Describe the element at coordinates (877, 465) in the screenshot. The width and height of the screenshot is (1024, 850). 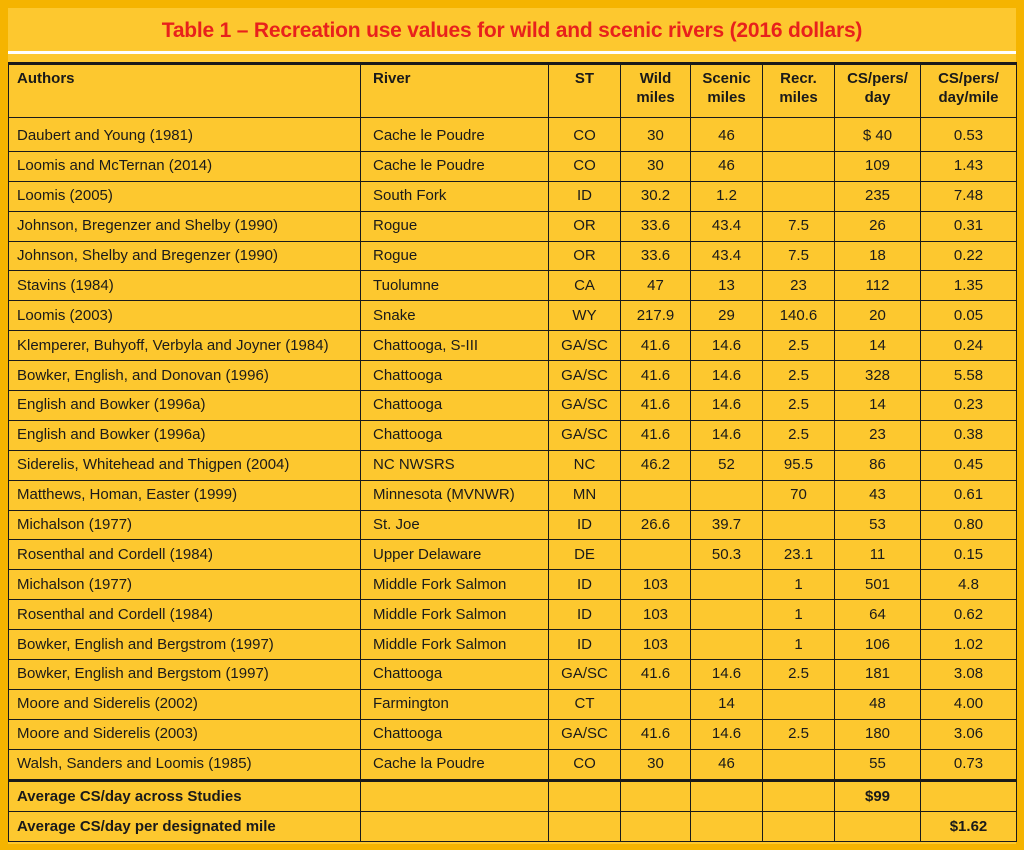
I see `cell-cs-per-day: 86` at that location.